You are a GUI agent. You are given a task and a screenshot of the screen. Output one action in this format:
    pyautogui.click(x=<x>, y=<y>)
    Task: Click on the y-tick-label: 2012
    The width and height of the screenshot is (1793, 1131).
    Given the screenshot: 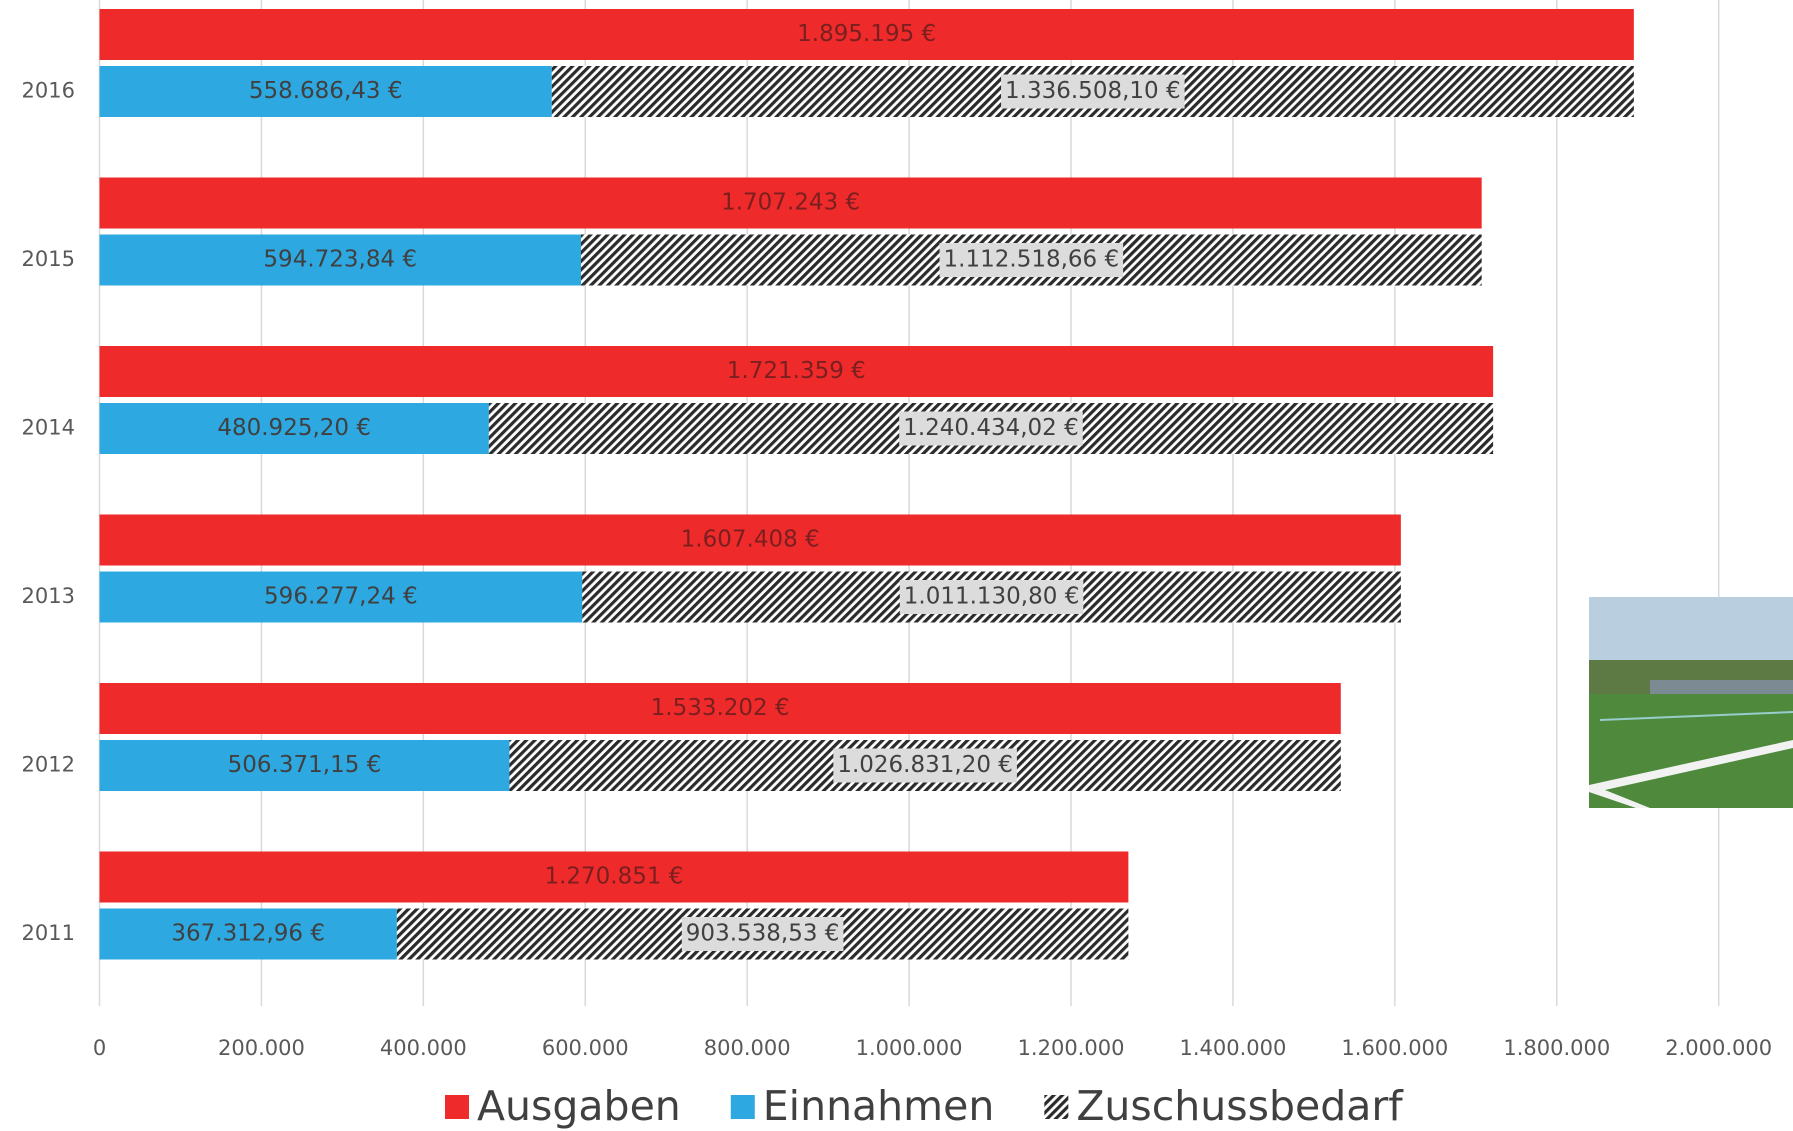 What is the action you would take?
    pyautogui.click(x=48, y=765)
    